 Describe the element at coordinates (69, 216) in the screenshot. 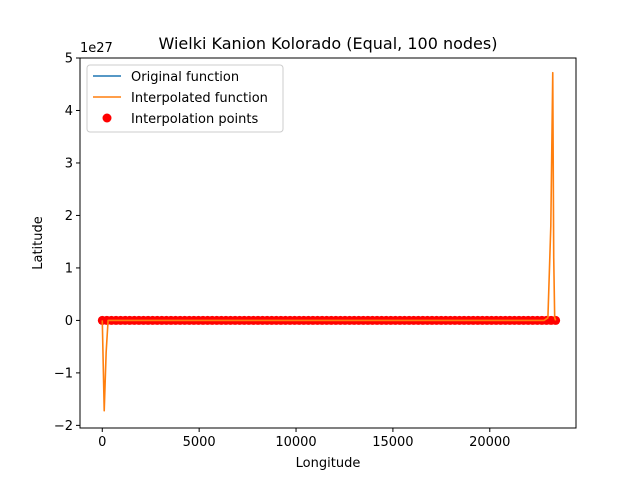

I see `y-tick-label: 2` at that location.